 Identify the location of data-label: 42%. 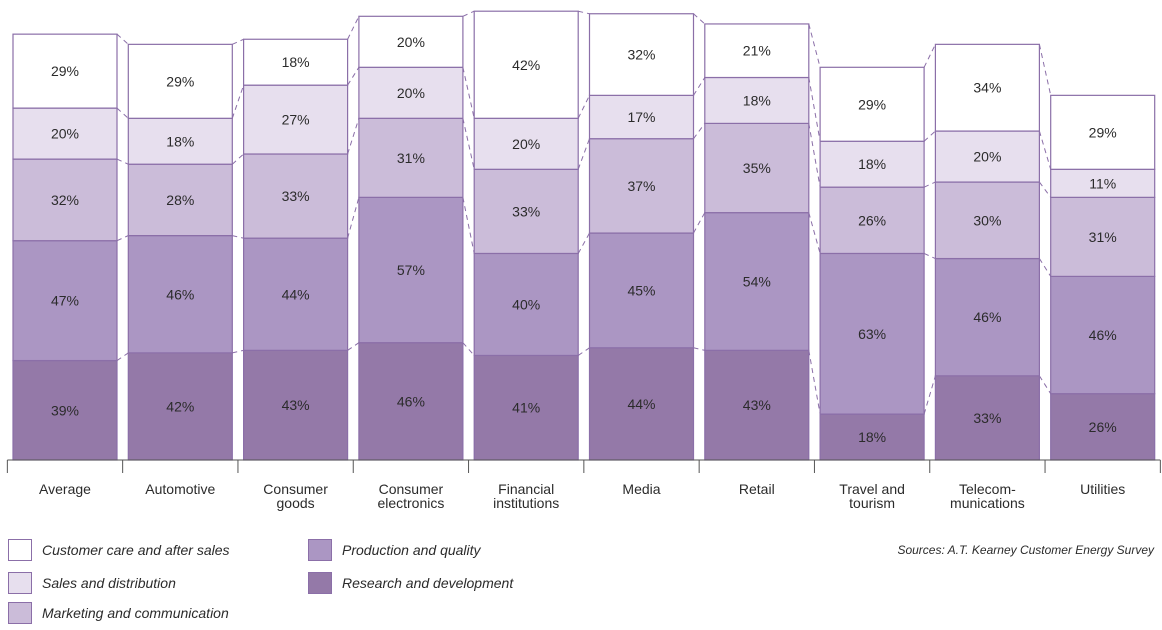
(526, 65).